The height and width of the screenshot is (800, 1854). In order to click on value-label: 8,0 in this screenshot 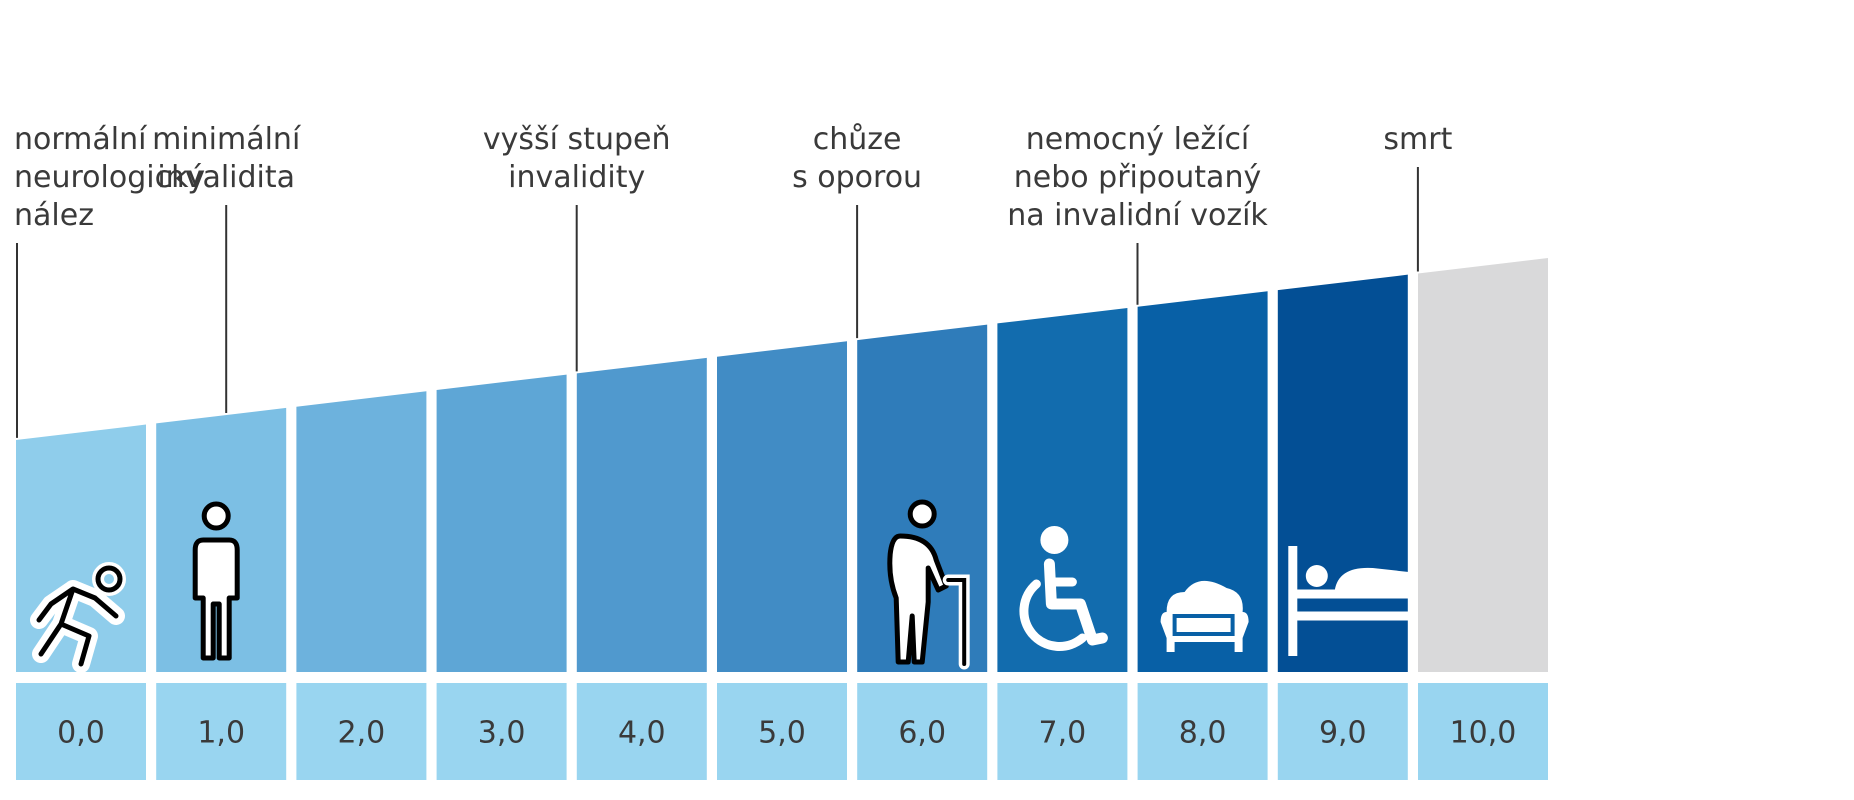, I will do `click(1203, 733)`.